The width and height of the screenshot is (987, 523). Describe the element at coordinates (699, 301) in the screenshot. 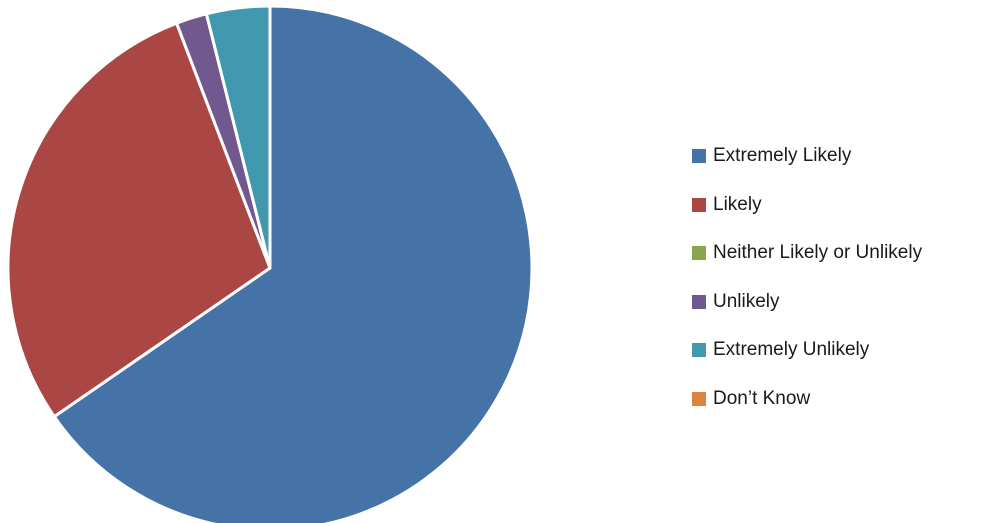

I see `legend-swatch-unlikely` at that location.